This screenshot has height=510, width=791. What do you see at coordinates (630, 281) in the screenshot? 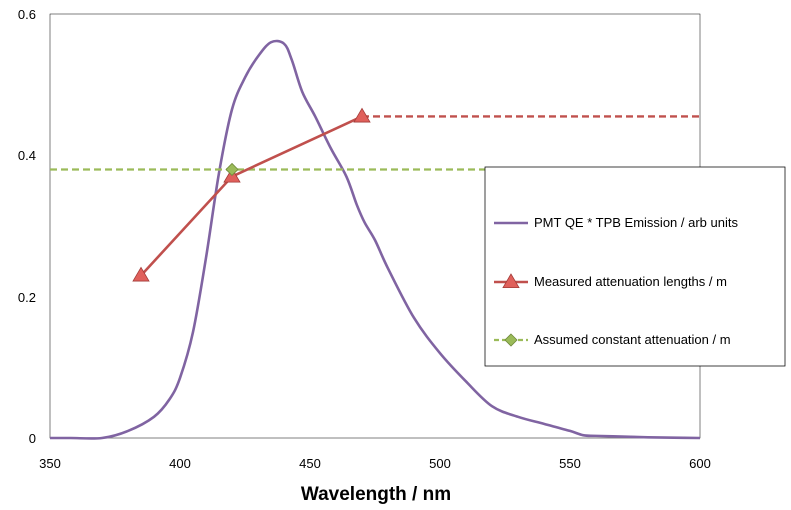
I see `legend-label-measured: Measured attenuation lengths / m` at bounding box center [630, 281].